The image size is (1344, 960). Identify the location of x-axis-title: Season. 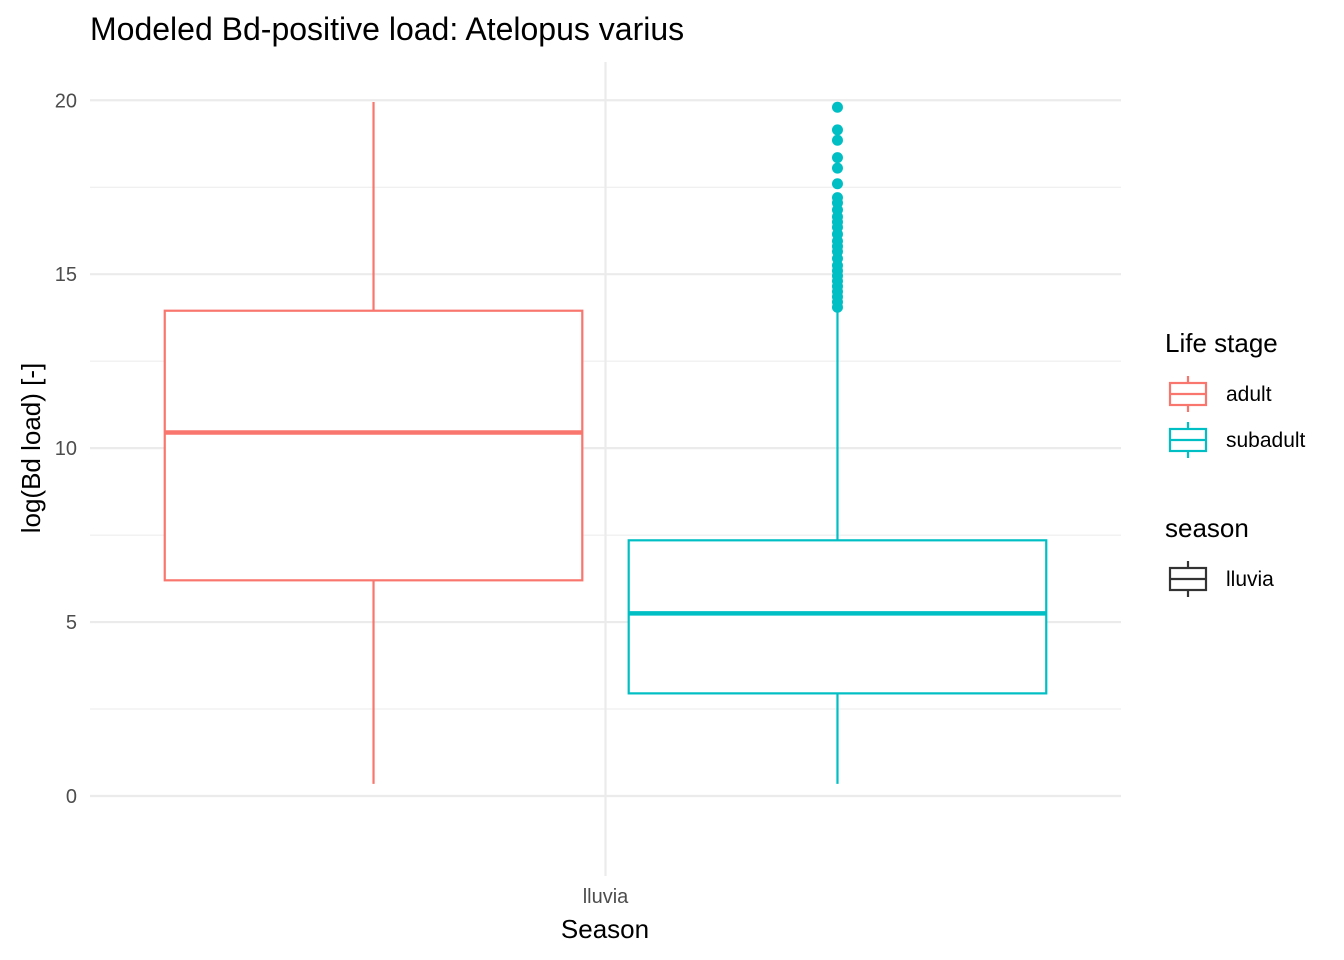
(605, 929).